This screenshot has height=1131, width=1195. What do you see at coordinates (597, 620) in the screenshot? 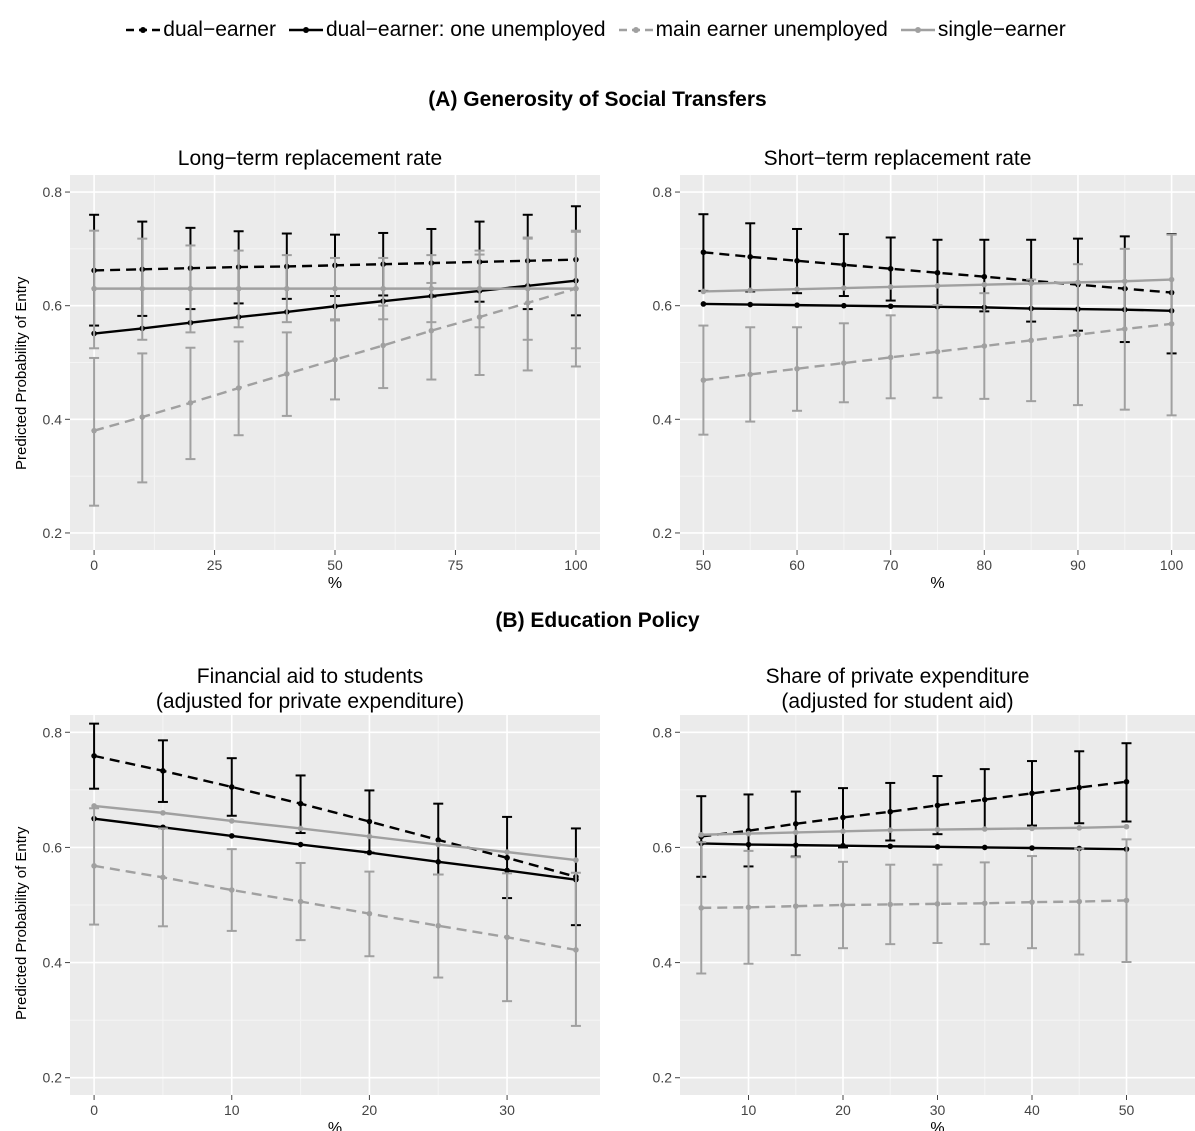
I see `section-title-b: (B) Education Policy` at bounding box center [597, 620].